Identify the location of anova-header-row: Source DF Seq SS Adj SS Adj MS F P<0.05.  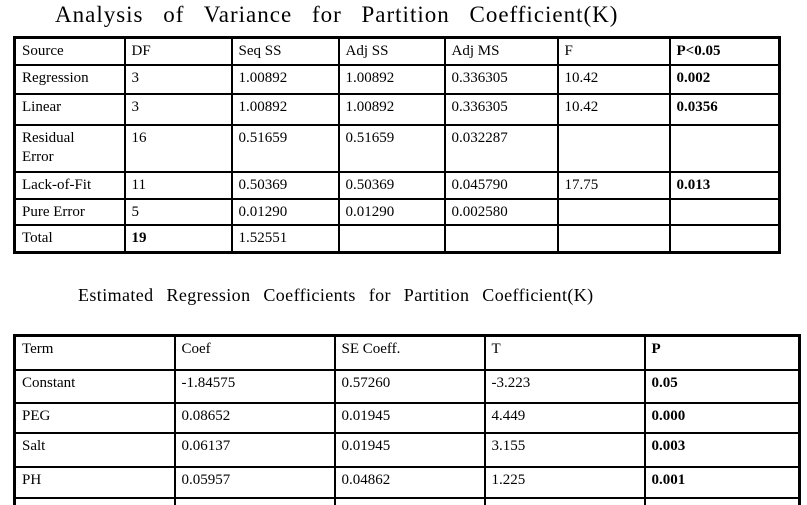
(397, 51).